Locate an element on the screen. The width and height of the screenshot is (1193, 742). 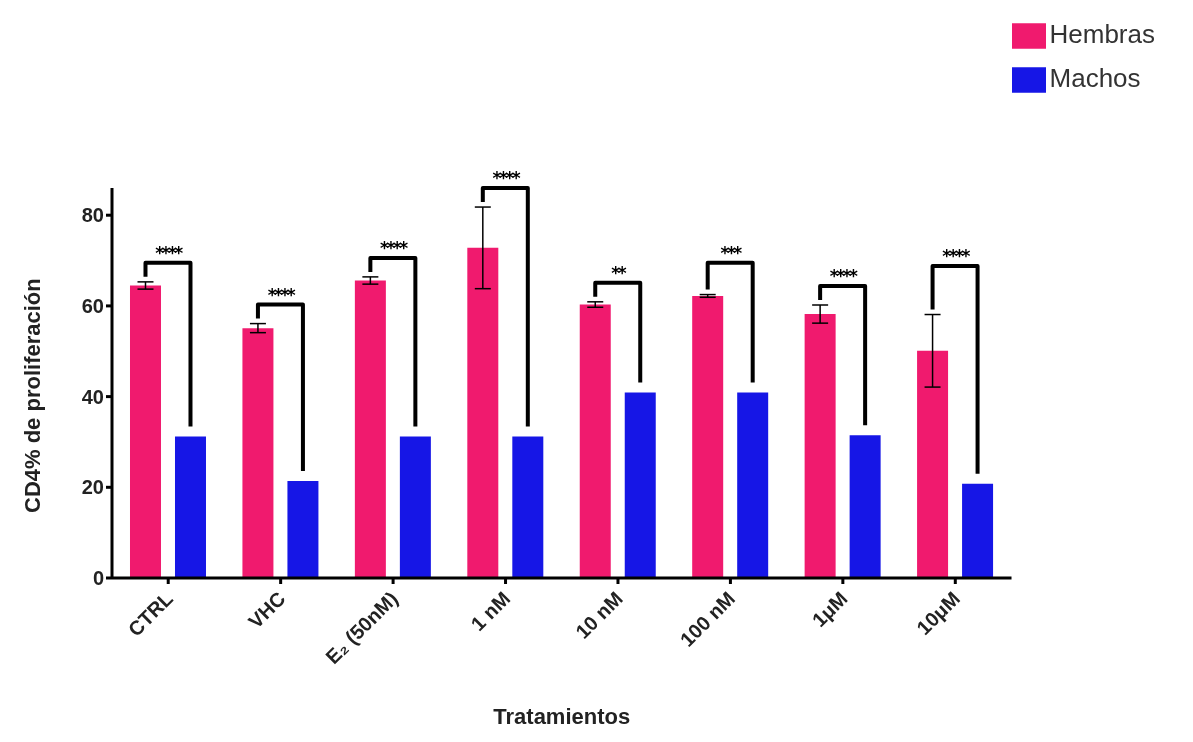
legend-label: Machos is located at coordinates (1095, 78).